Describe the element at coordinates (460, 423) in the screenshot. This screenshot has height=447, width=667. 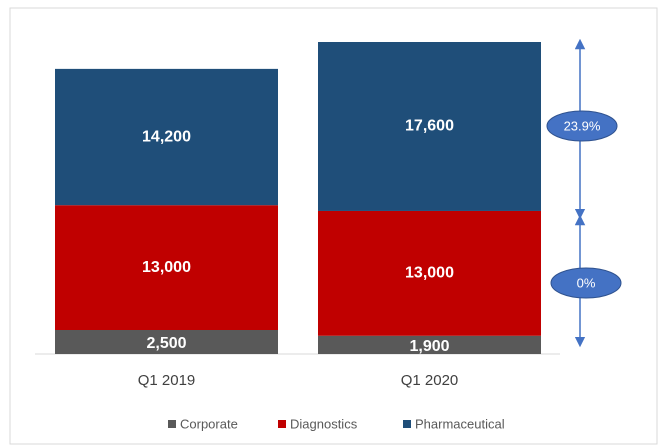
I see `legend-label: Pharmaceutical` at that location.